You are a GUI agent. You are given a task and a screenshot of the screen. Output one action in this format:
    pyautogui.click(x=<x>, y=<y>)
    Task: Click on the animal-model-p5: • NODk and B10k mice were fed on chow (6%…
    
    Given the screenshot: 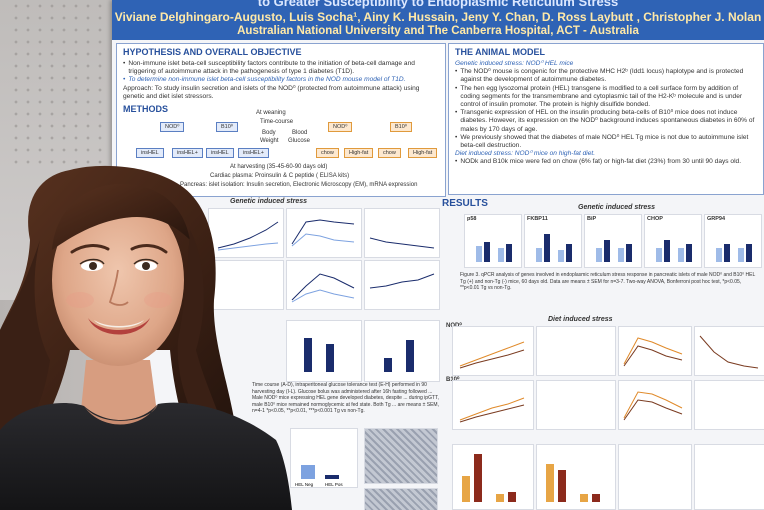 What is the action you would take?
    pyautogui.click(x=598, y=162)
    